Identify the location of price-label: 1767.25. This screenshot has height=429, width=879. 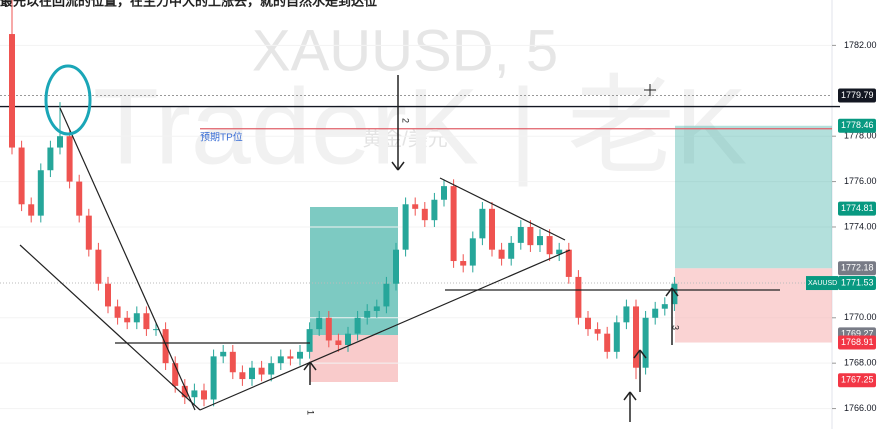
(857, 380).